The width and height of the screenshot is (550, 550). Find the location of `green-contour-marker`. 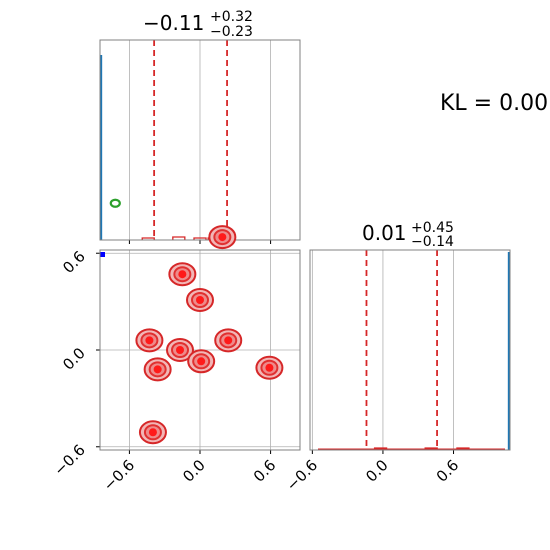

green-contour-marker is located at coordinates (115, 203).